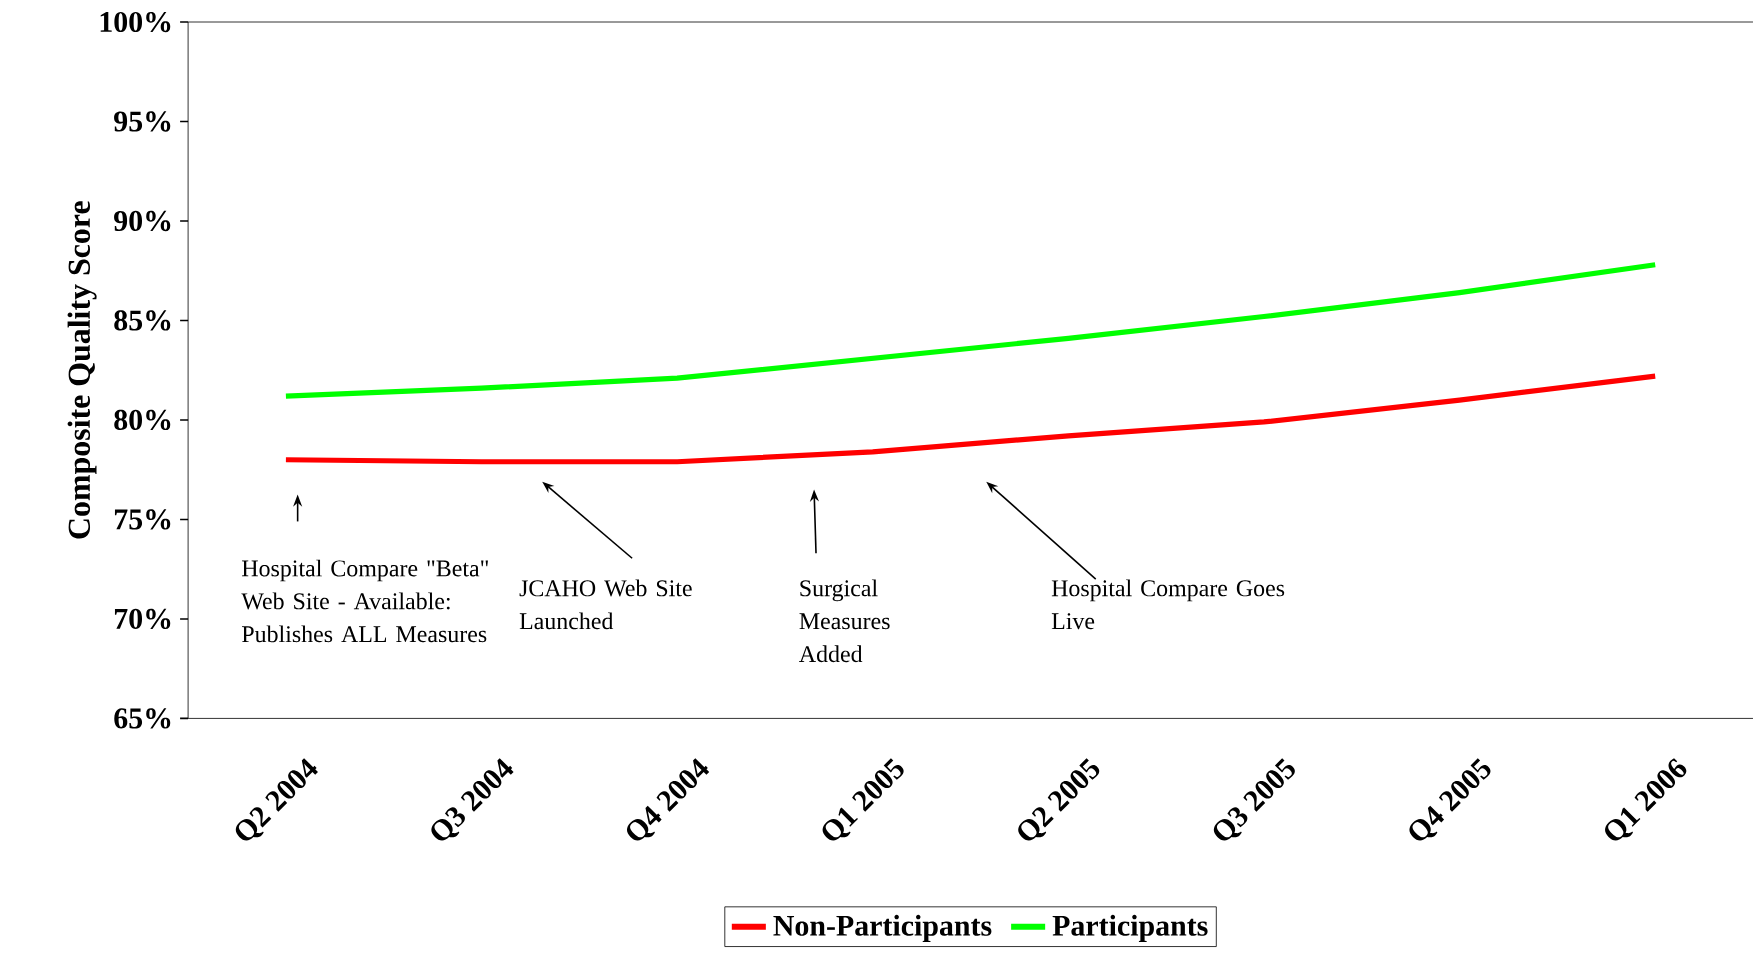 The image size is (1753, 961). I want to click on y-tick-label: 90%, so click(142, 221).